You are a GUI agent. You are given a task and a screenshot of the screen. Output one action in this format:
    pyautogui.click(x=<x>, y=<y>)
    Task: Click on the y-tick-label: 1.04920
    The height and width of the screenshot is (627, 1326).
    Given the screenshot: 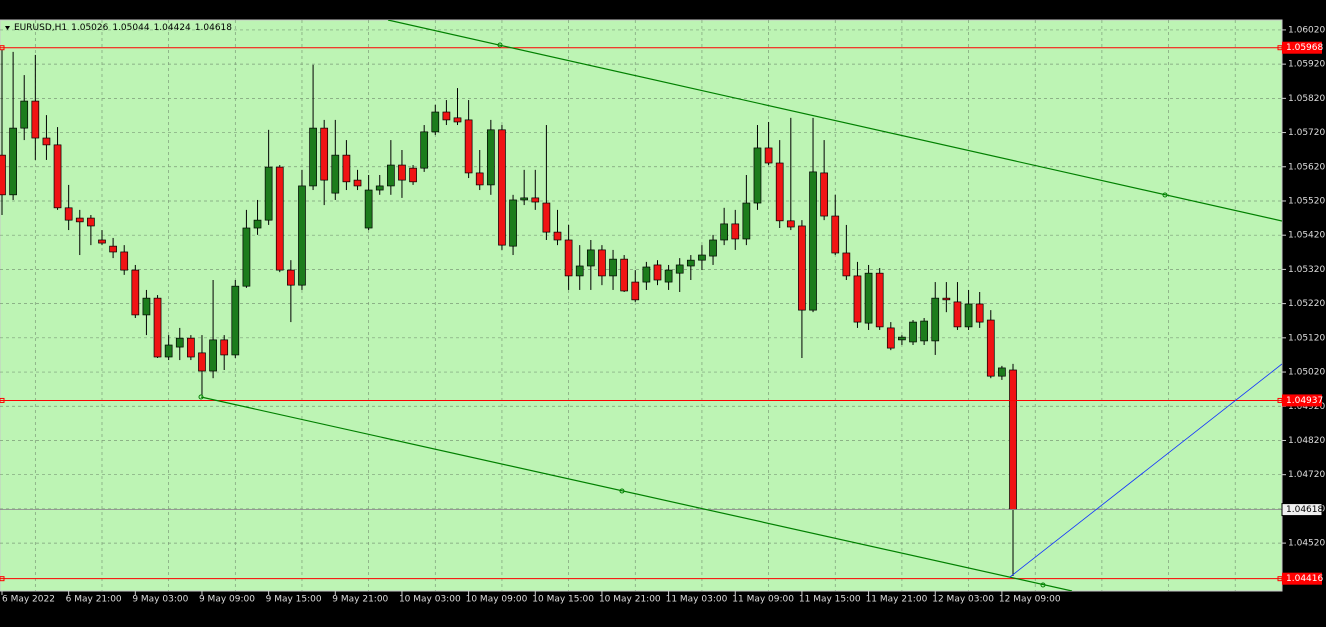 What is the action you would take?
    pyautogui.click(x=1306, y=407)
    